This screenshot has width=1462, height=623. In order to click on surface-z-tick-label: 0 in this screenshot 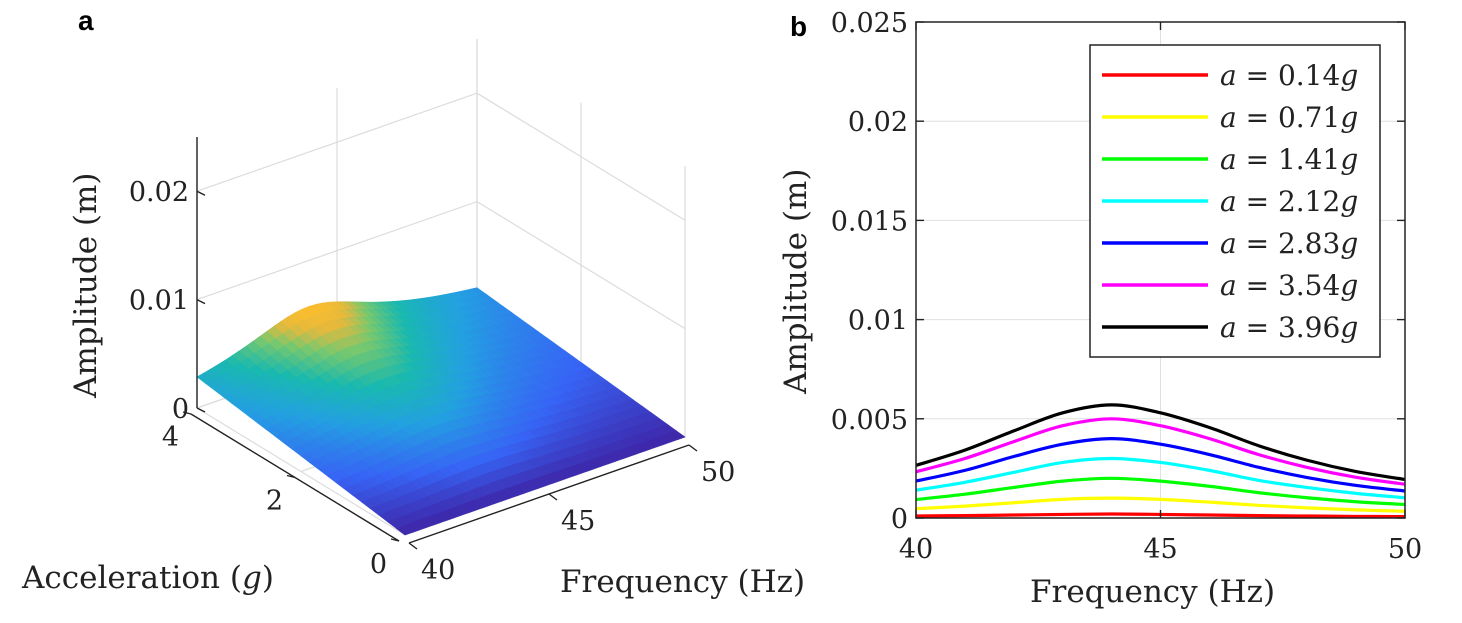, I will do `click(180, 409)`.